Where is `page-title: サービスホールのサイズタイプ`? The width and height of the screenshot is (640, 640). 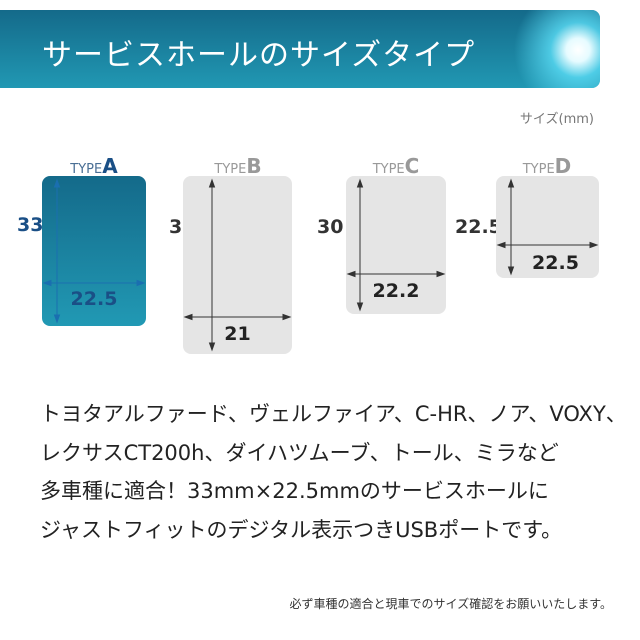 page-title: サービスホールのサイズタイプ is located at coordinates (259, 55).